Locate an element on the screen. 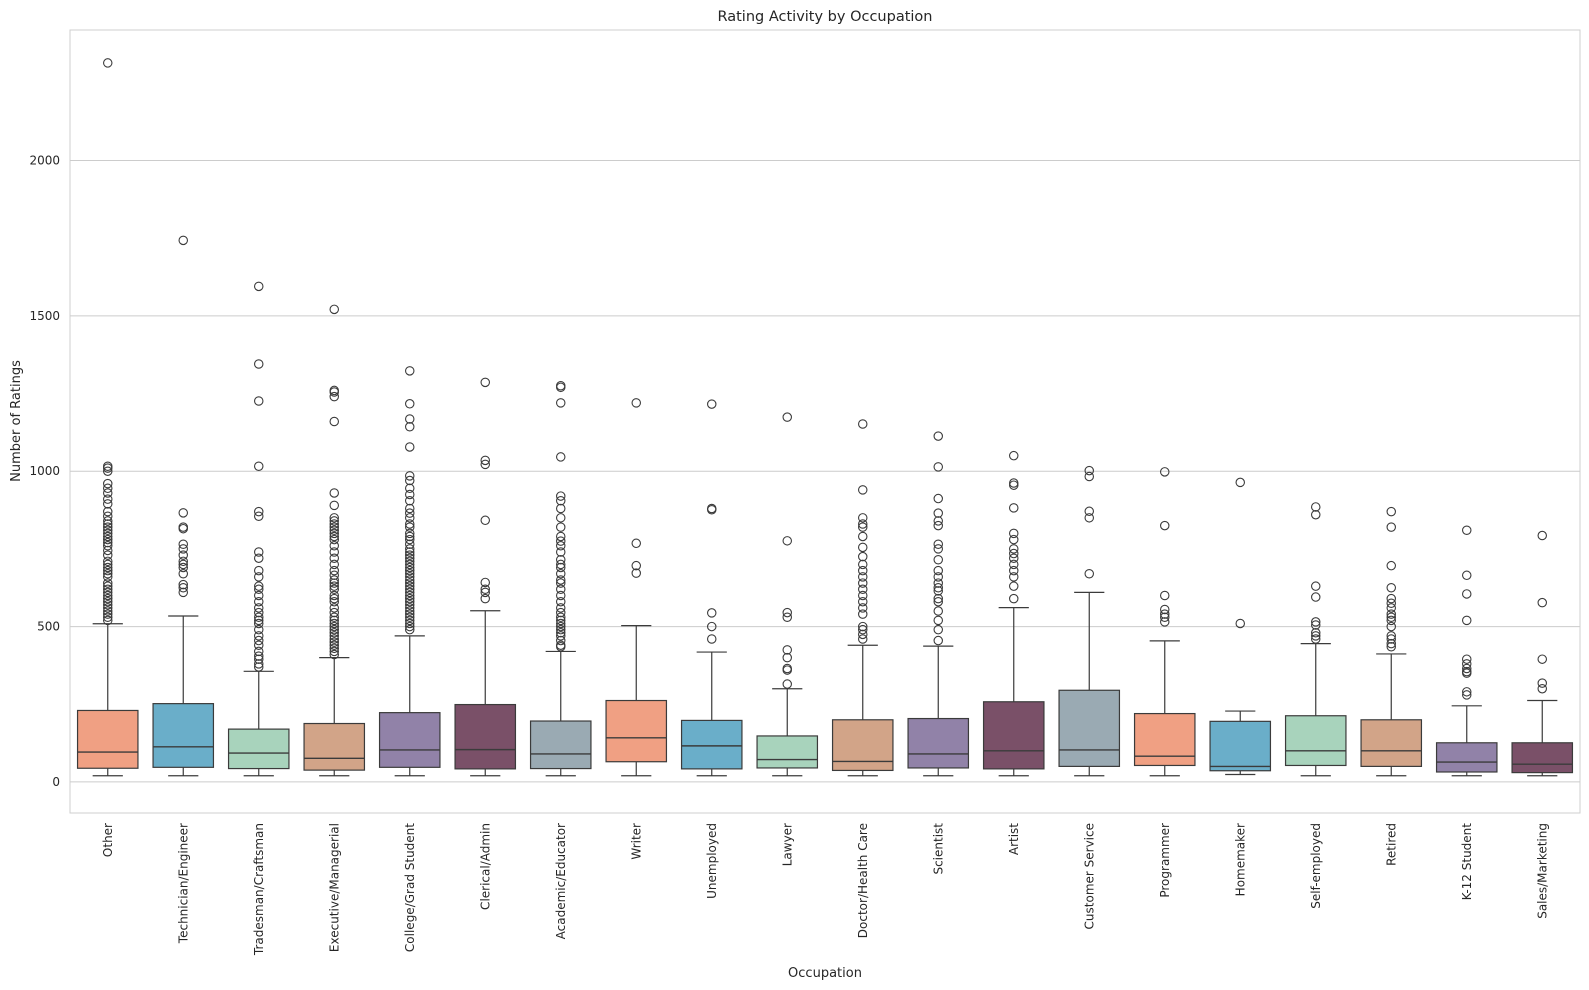  x-tick-label: Programmer is located at coordinates (1165, 860).